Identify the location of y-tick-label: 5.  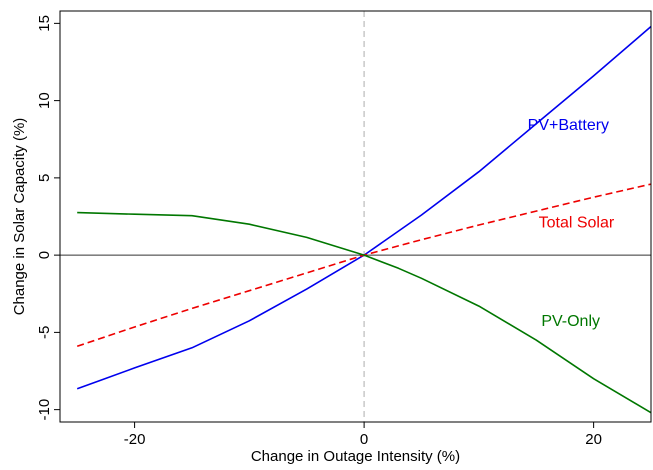
(44, 178).